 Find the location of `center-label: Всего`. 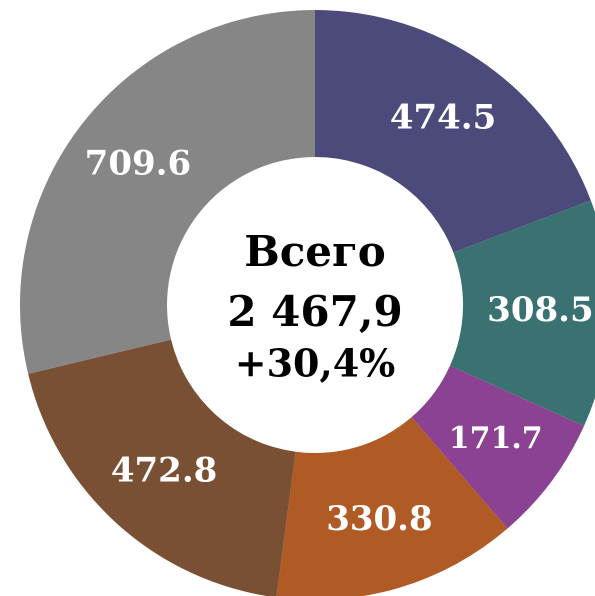

center-label: Всего is located at coordinates (315, 251).